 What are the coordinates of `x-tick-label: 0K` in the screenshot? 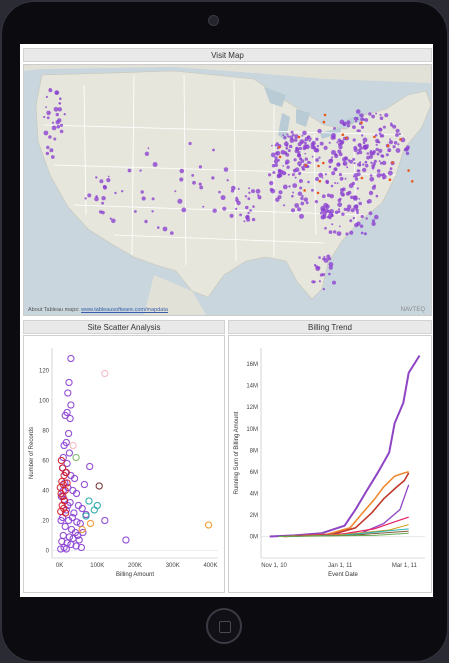 It's located at (59, 566).